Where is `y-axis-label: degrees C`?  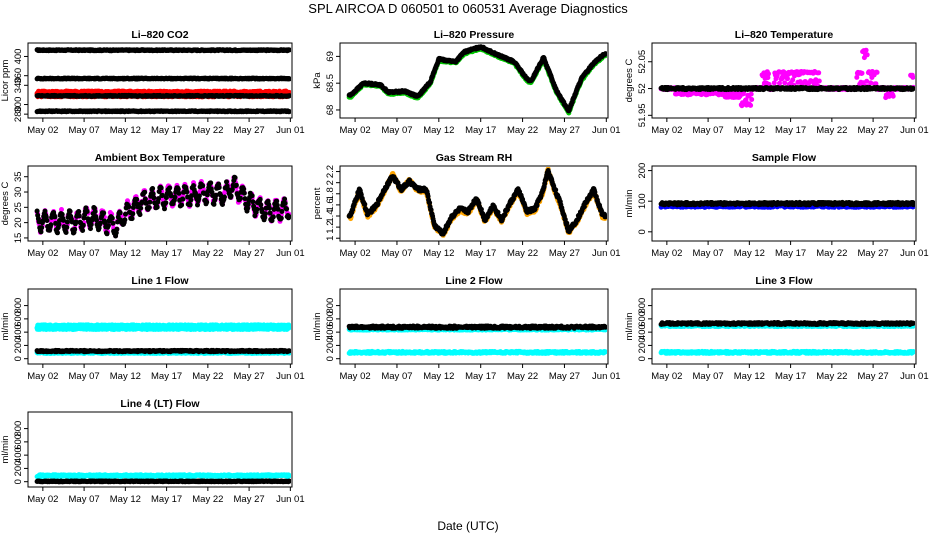 y-axis-label: degrees C is located at coordinates (629, 80).